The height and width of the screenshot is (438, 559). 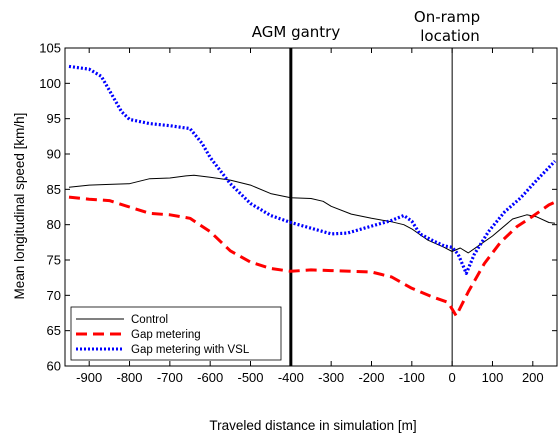 What do you see at coordinates (450, 36) in the screenshot?
I see `annotation-on-ramp-line2: location` at bounding box center [450, 36].